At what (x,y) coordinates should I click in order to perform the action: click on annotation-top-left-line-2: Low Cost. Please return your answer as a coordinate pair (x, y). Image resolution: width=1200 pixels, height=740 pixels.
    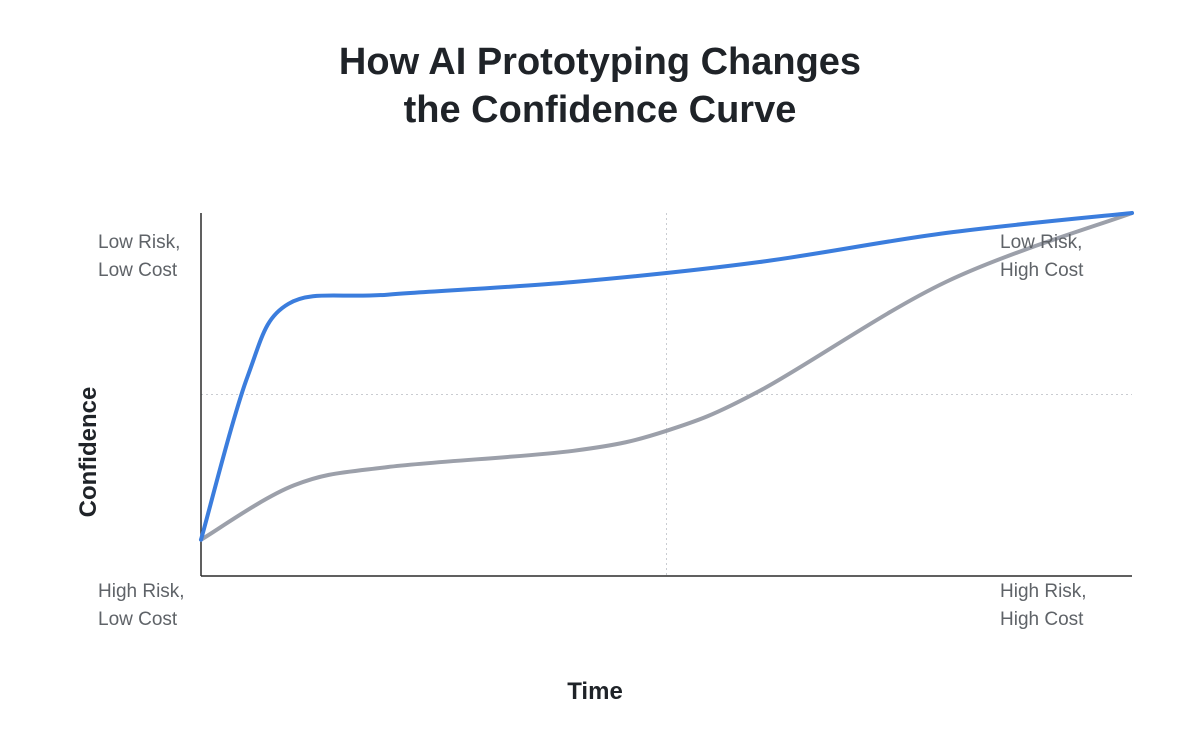
    Looking at the image, I should click on (138, 270).